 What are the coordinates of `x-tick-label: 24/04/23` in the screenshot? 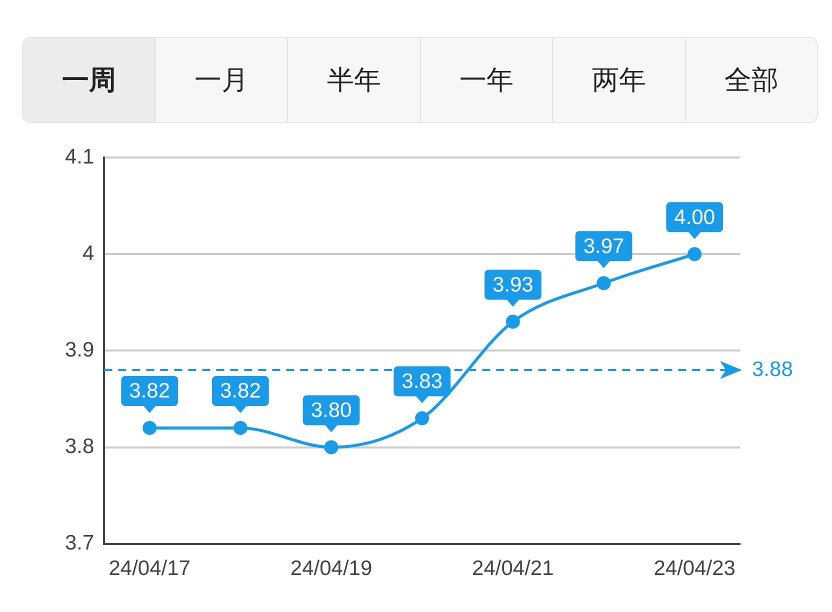 It's located at (695, 568).